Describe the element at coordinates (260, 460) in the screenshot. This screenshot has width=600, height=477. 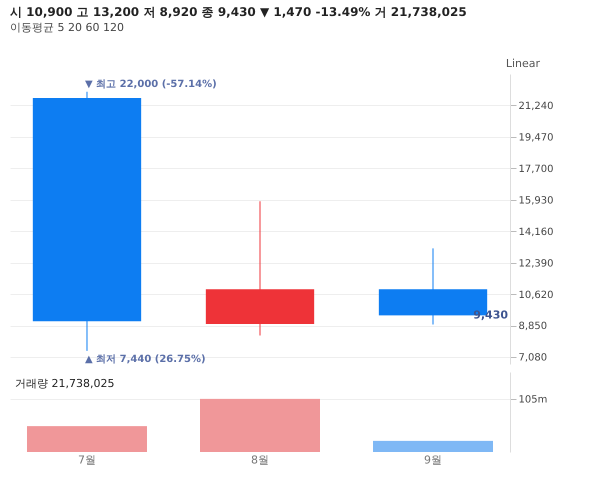
I see `x-tick-label: 8월` at that location.